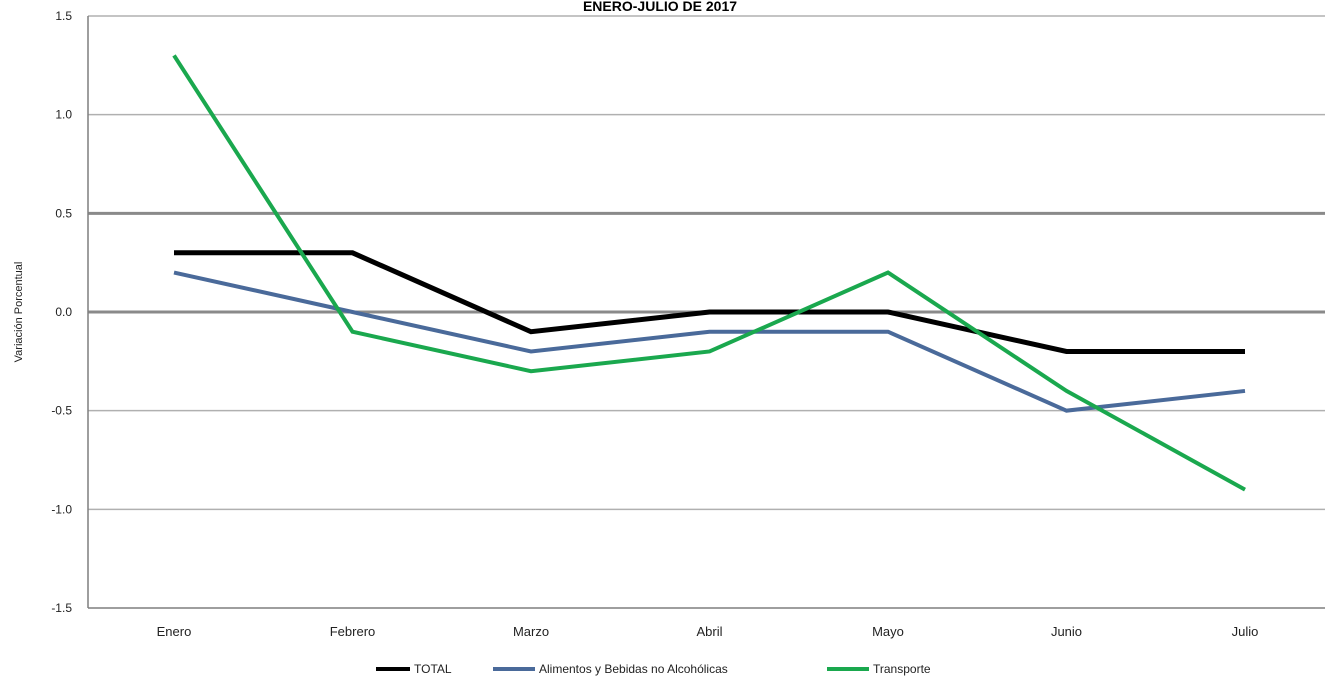 The height and width of the screenshot is (677, 1325). What do you see at coordinates (61, 509) in the screenshot?
I see `y-tick-label: -1.0` at bounding box center [61, 509].